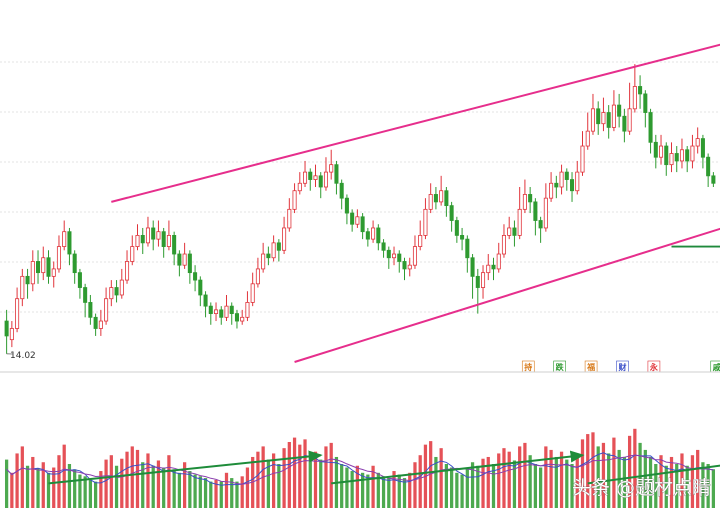  Describe the element at coordinates (653, 474) in the screenshot. I see `volume-trend-arrow` at that location.